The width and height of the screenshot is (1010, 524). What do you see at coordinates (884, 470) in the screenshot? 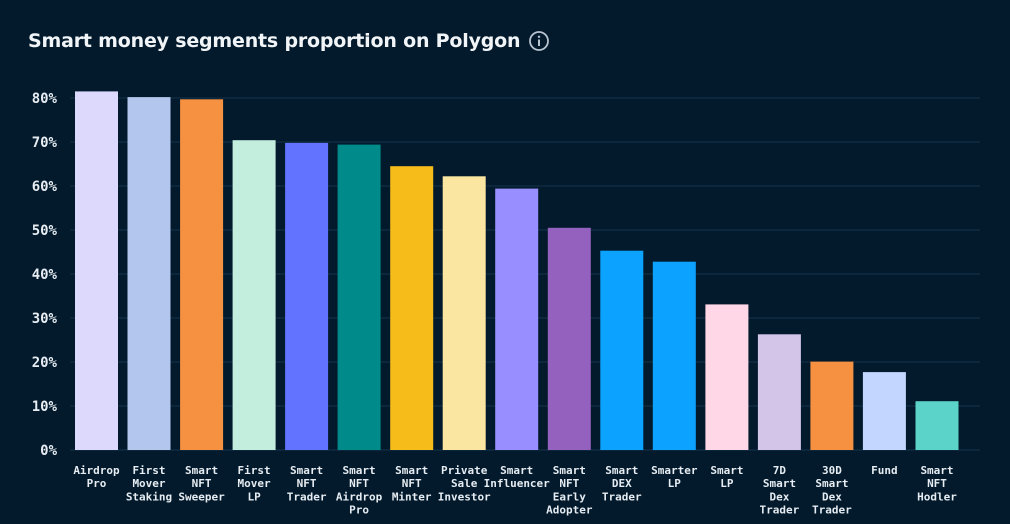
I see `x-tick-label: Fund` at bounding box center [884, 470].